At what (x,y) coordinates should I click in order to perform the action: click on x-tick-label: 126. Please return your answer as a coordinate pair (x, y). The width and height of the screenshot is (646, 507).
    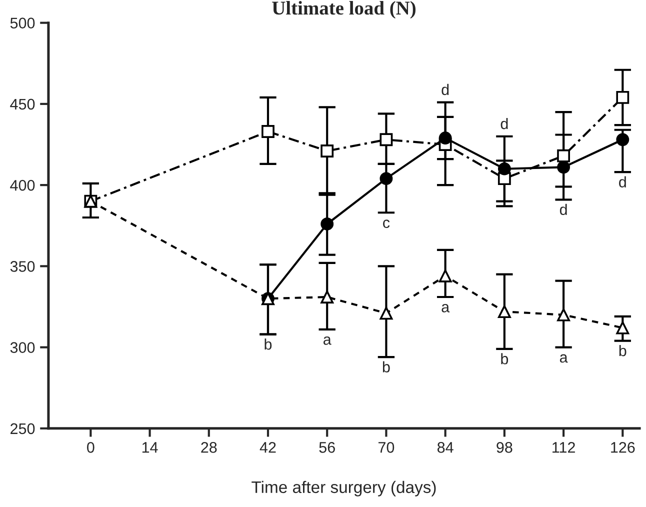
    Looking at the image, I should click on (623, 447).